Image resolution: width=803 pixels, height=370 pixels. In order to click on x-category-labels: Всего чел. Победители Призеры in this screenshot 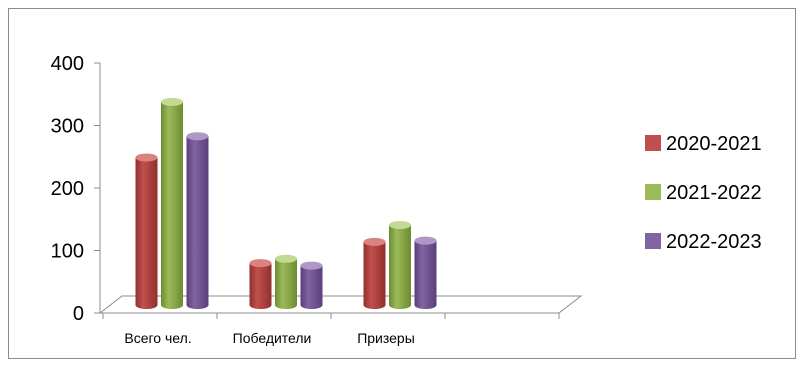, I will do `click(269, 338)`.